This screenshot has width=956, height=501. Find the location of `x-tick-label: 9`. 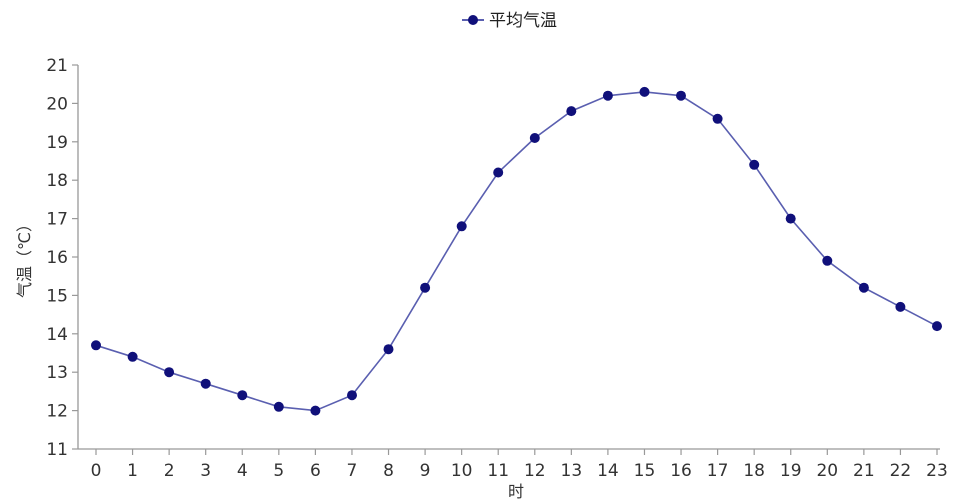

x-tick-label: 9 is located at coordinates (425, 471).